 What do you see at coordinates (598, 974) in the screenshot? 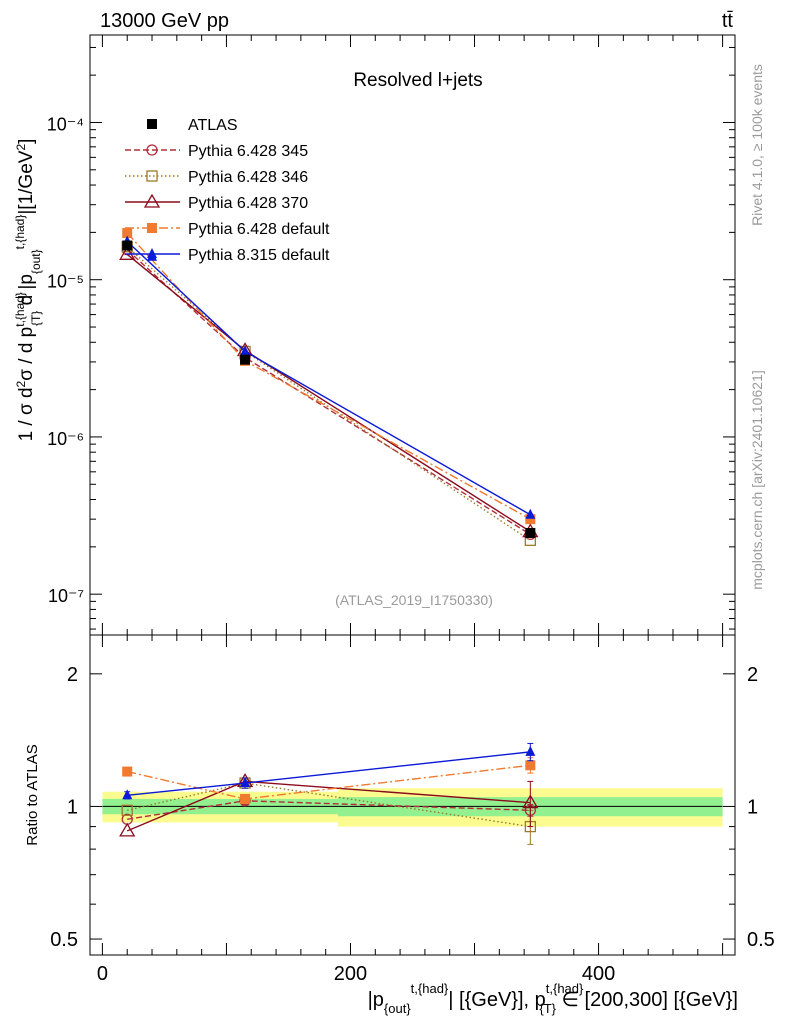
I see `x-tick-label: 400` at bounding box center [598, 974].